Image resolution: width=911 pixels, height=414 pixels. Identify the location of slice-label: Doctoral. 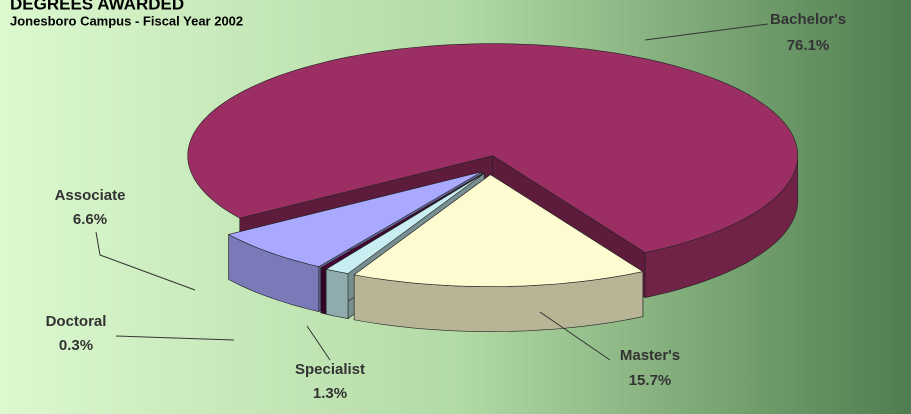
(76, 321).